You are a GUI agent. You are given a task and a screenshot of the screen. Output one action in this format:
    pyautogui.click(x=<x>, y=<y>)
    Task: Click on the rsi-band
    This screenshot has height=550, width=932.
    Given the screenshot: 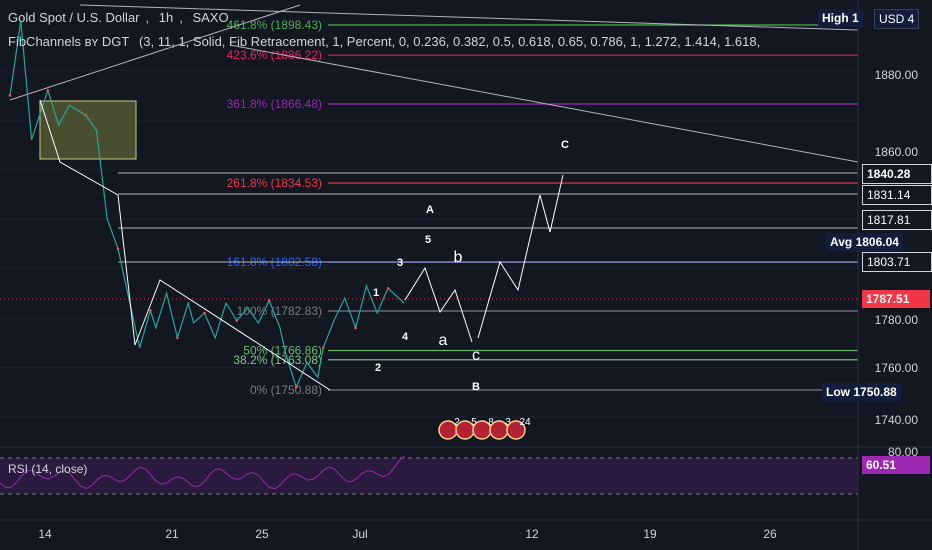 What is the action you would take?
    pyautogui.click(x=429, y=476)
    